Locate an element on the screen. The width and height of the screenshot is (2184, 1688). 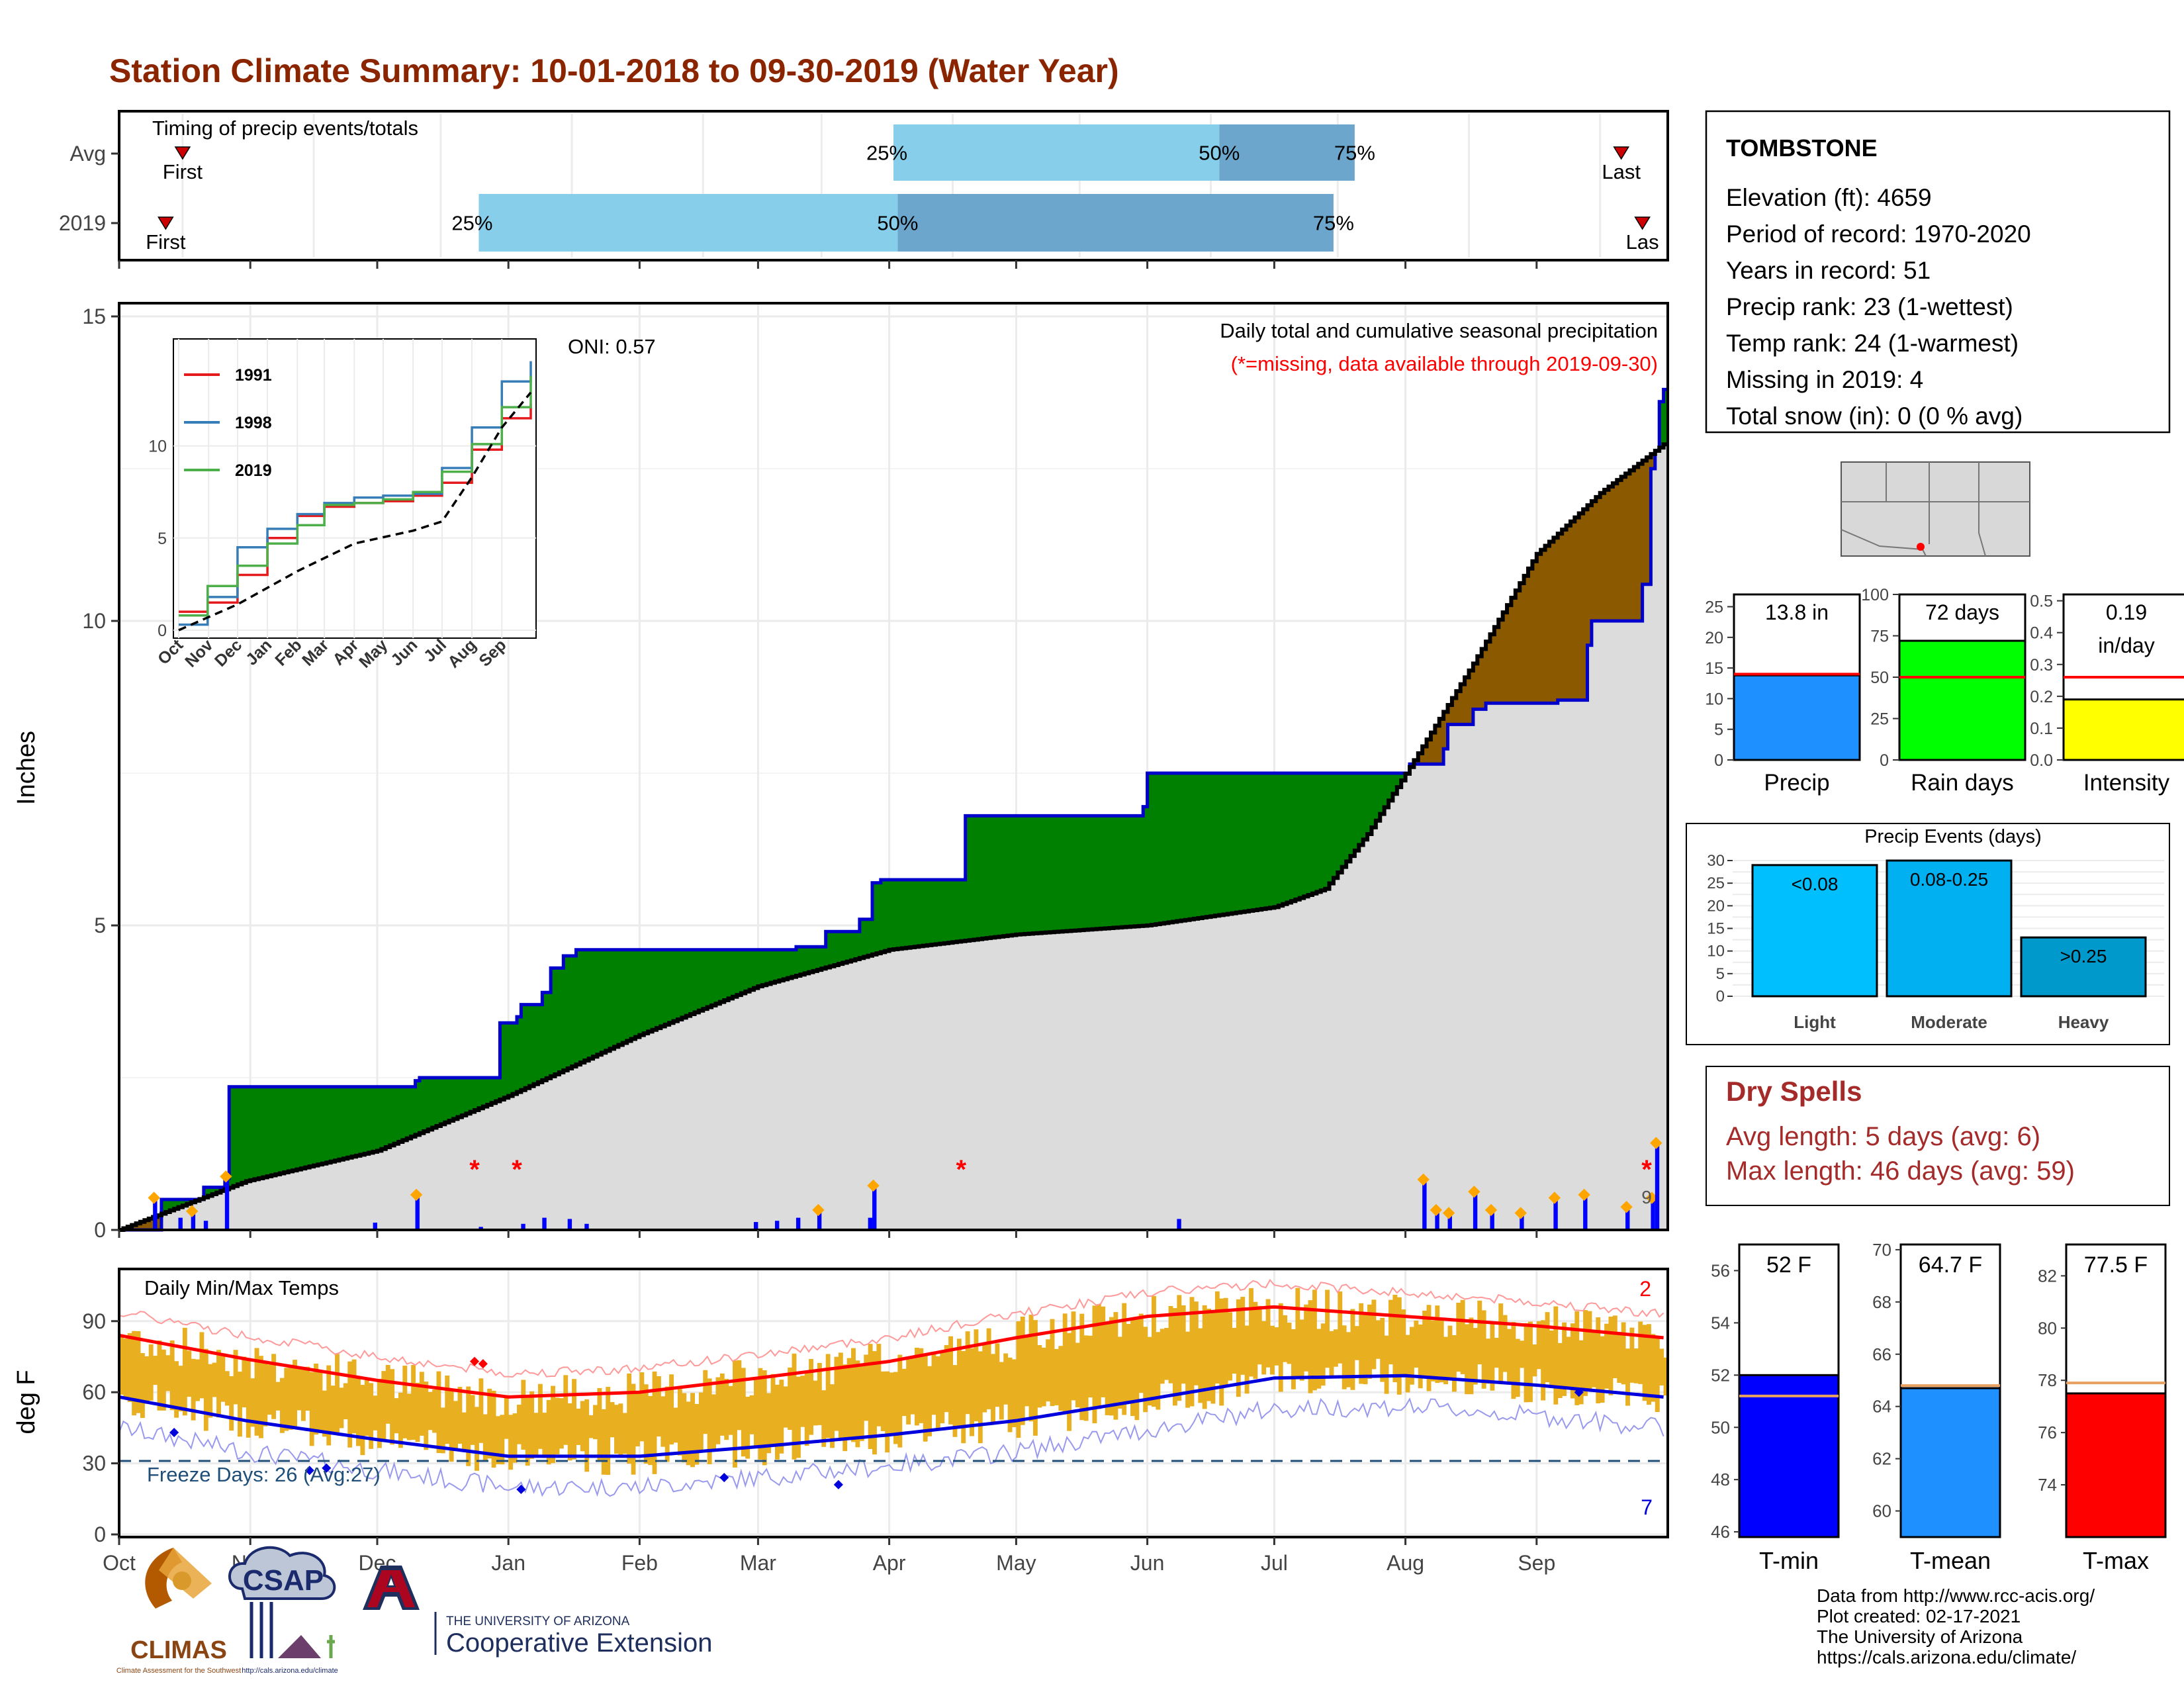
timing-row-2019: 2019 is located at coordinates (82, 223).